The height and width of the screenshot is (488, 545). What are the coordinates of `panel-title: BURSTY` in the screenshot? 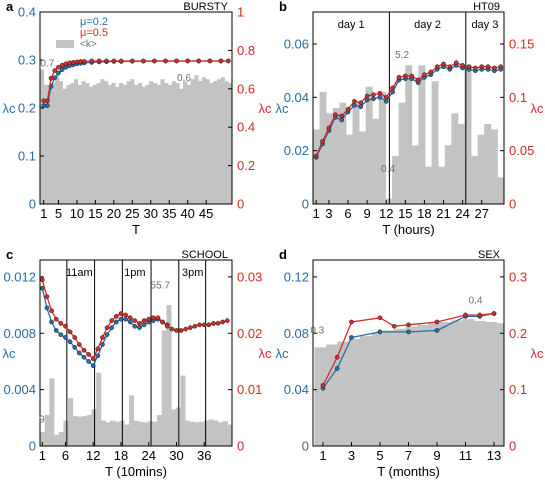 It's located at (205, 7).